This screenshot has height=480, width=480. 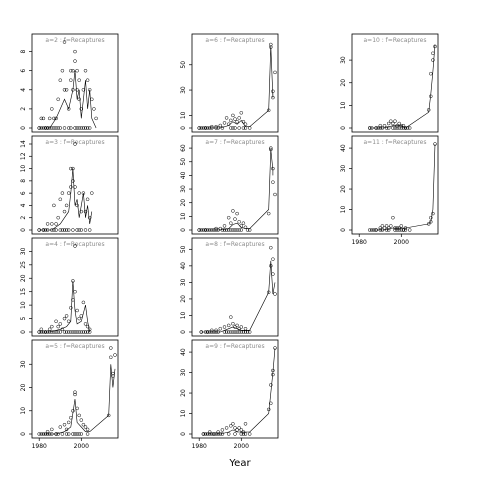 I want to click on y-tick-label: 5, so click(x=23, y=318).